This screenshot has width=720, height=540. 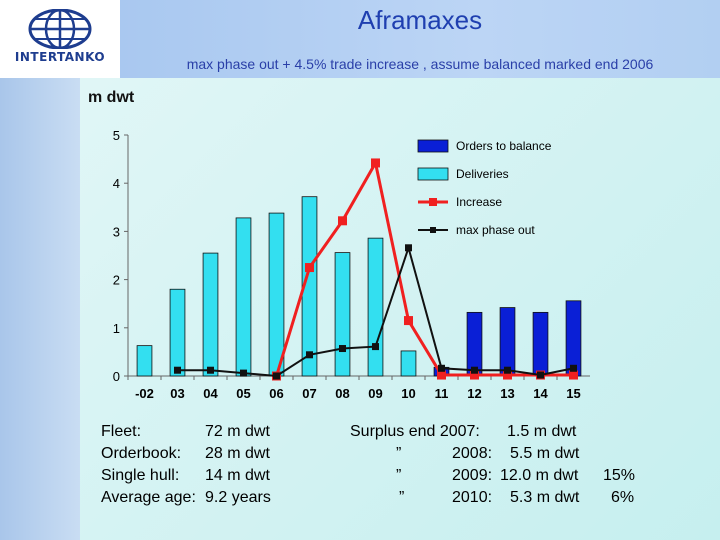 I want to click on surplus-label-0: Surplus end 2007:, so click(x=415, y=431).